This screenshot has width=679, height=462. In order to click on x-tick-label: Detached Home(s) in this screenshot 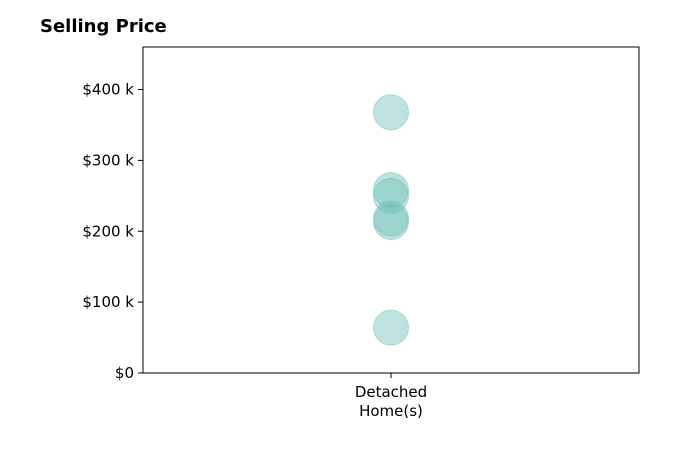, I will do `click(391, 401)`.